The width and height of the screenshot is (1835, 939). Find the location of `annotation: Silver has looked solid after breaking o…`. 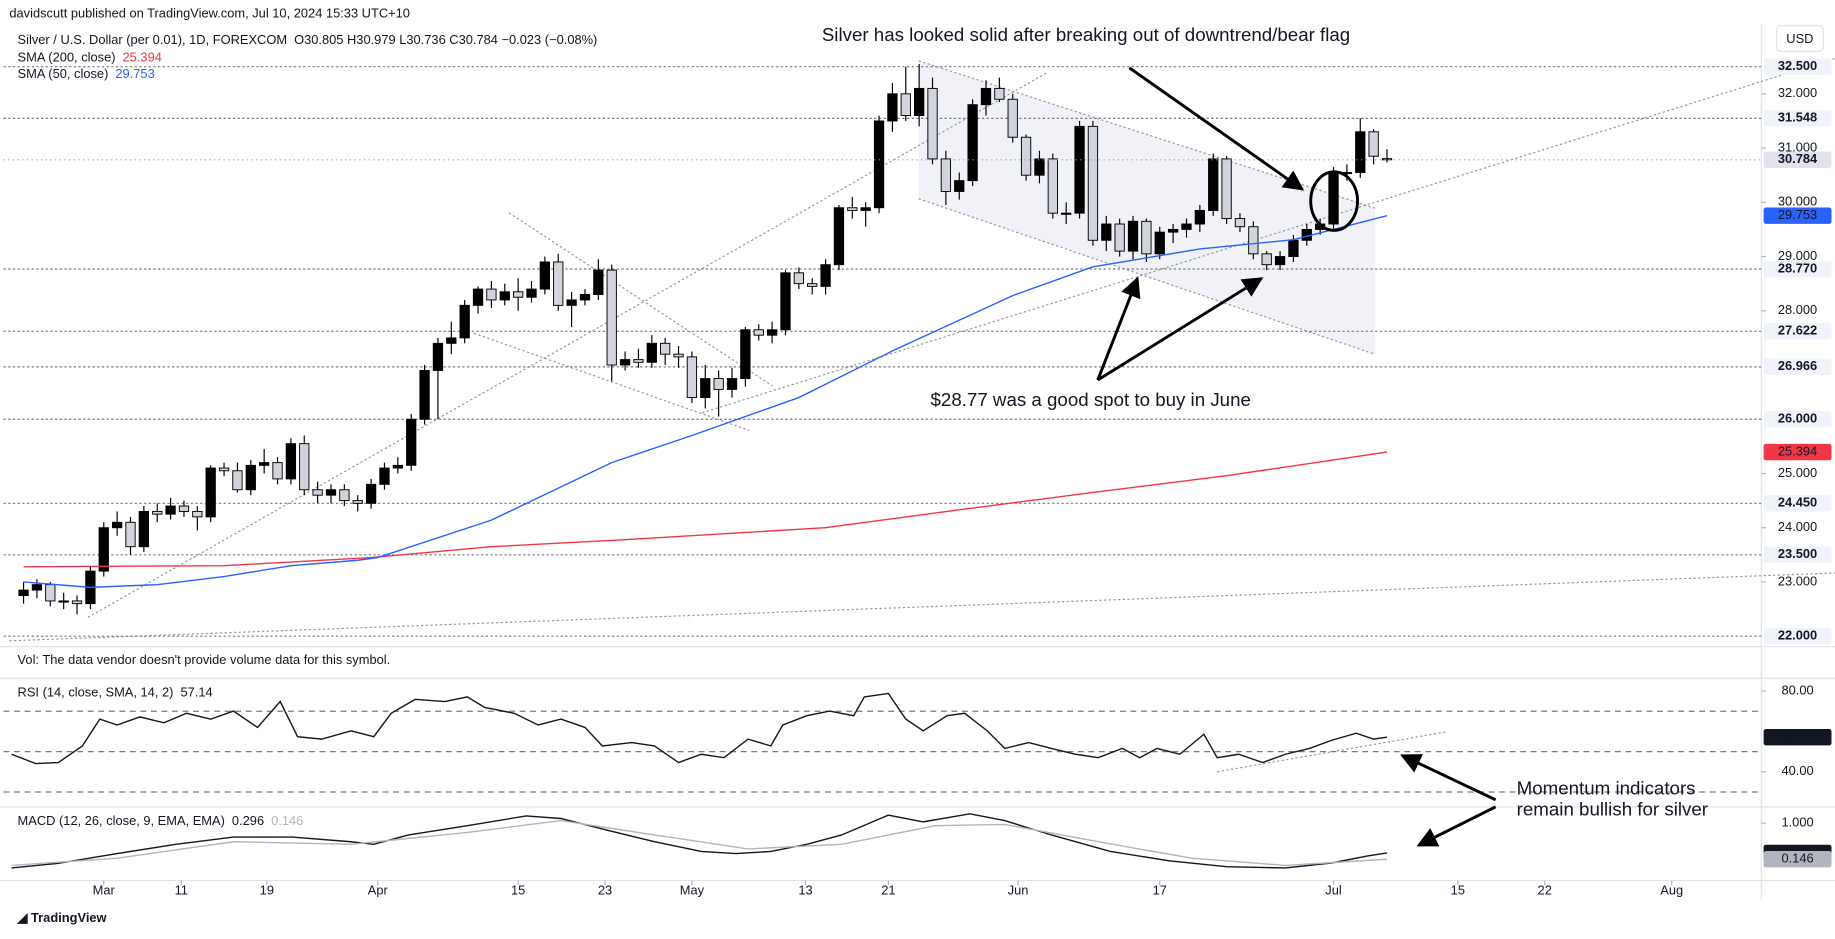

annotation: Silver has looked solid after breaking o… is located at coordinates (1086, 34).